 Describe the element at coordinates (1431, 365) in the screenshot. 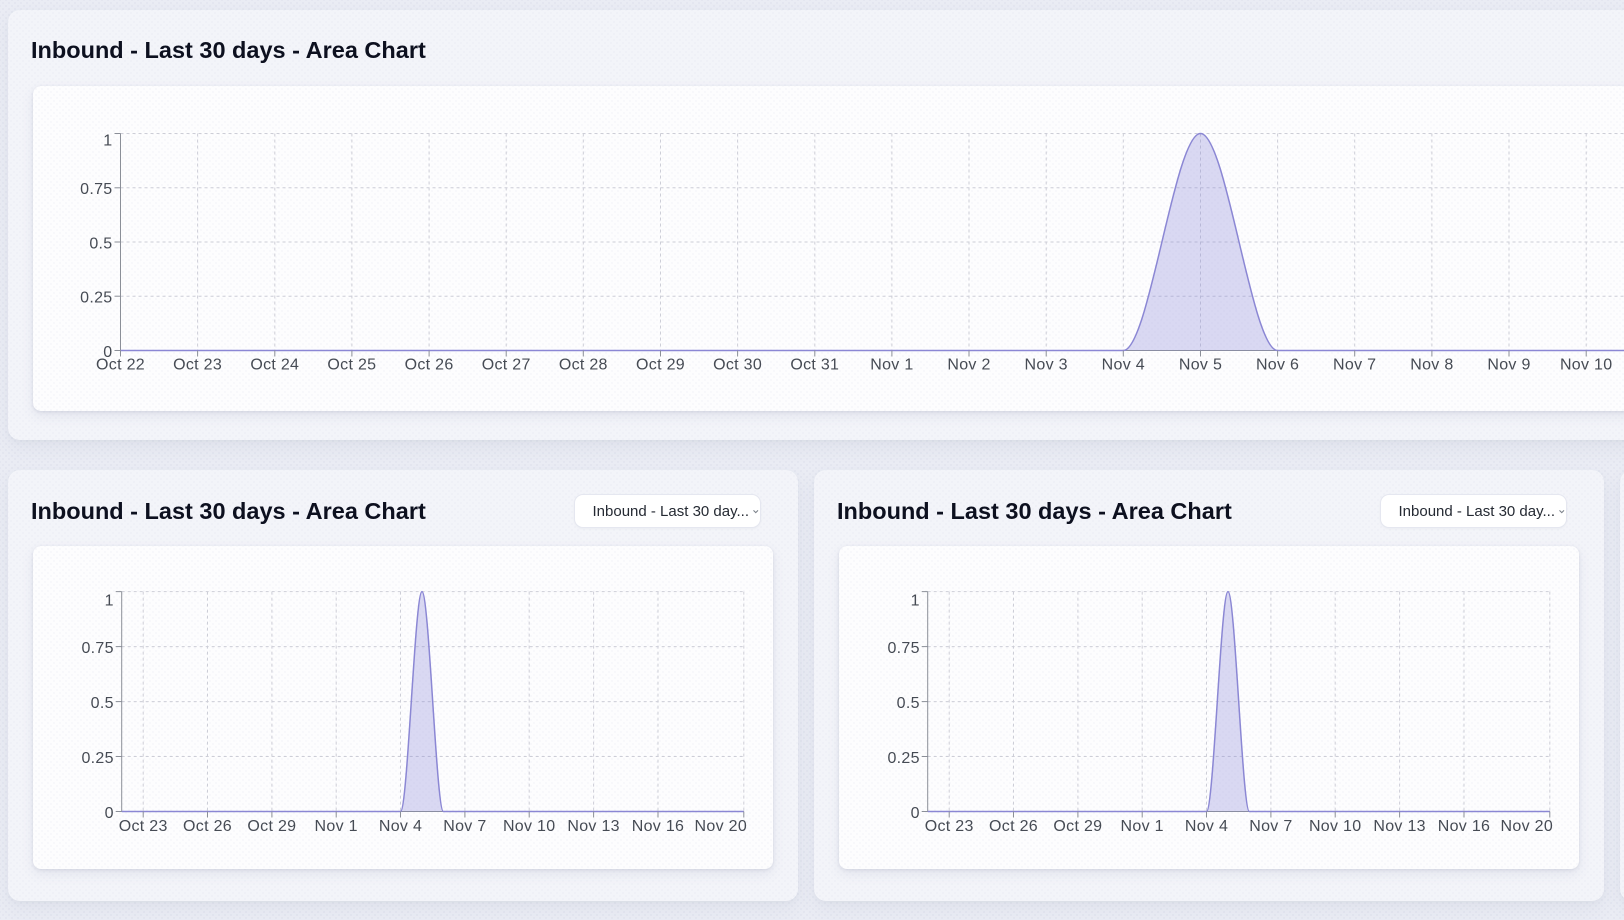

I see `svg-text: Nov 8` at that location.